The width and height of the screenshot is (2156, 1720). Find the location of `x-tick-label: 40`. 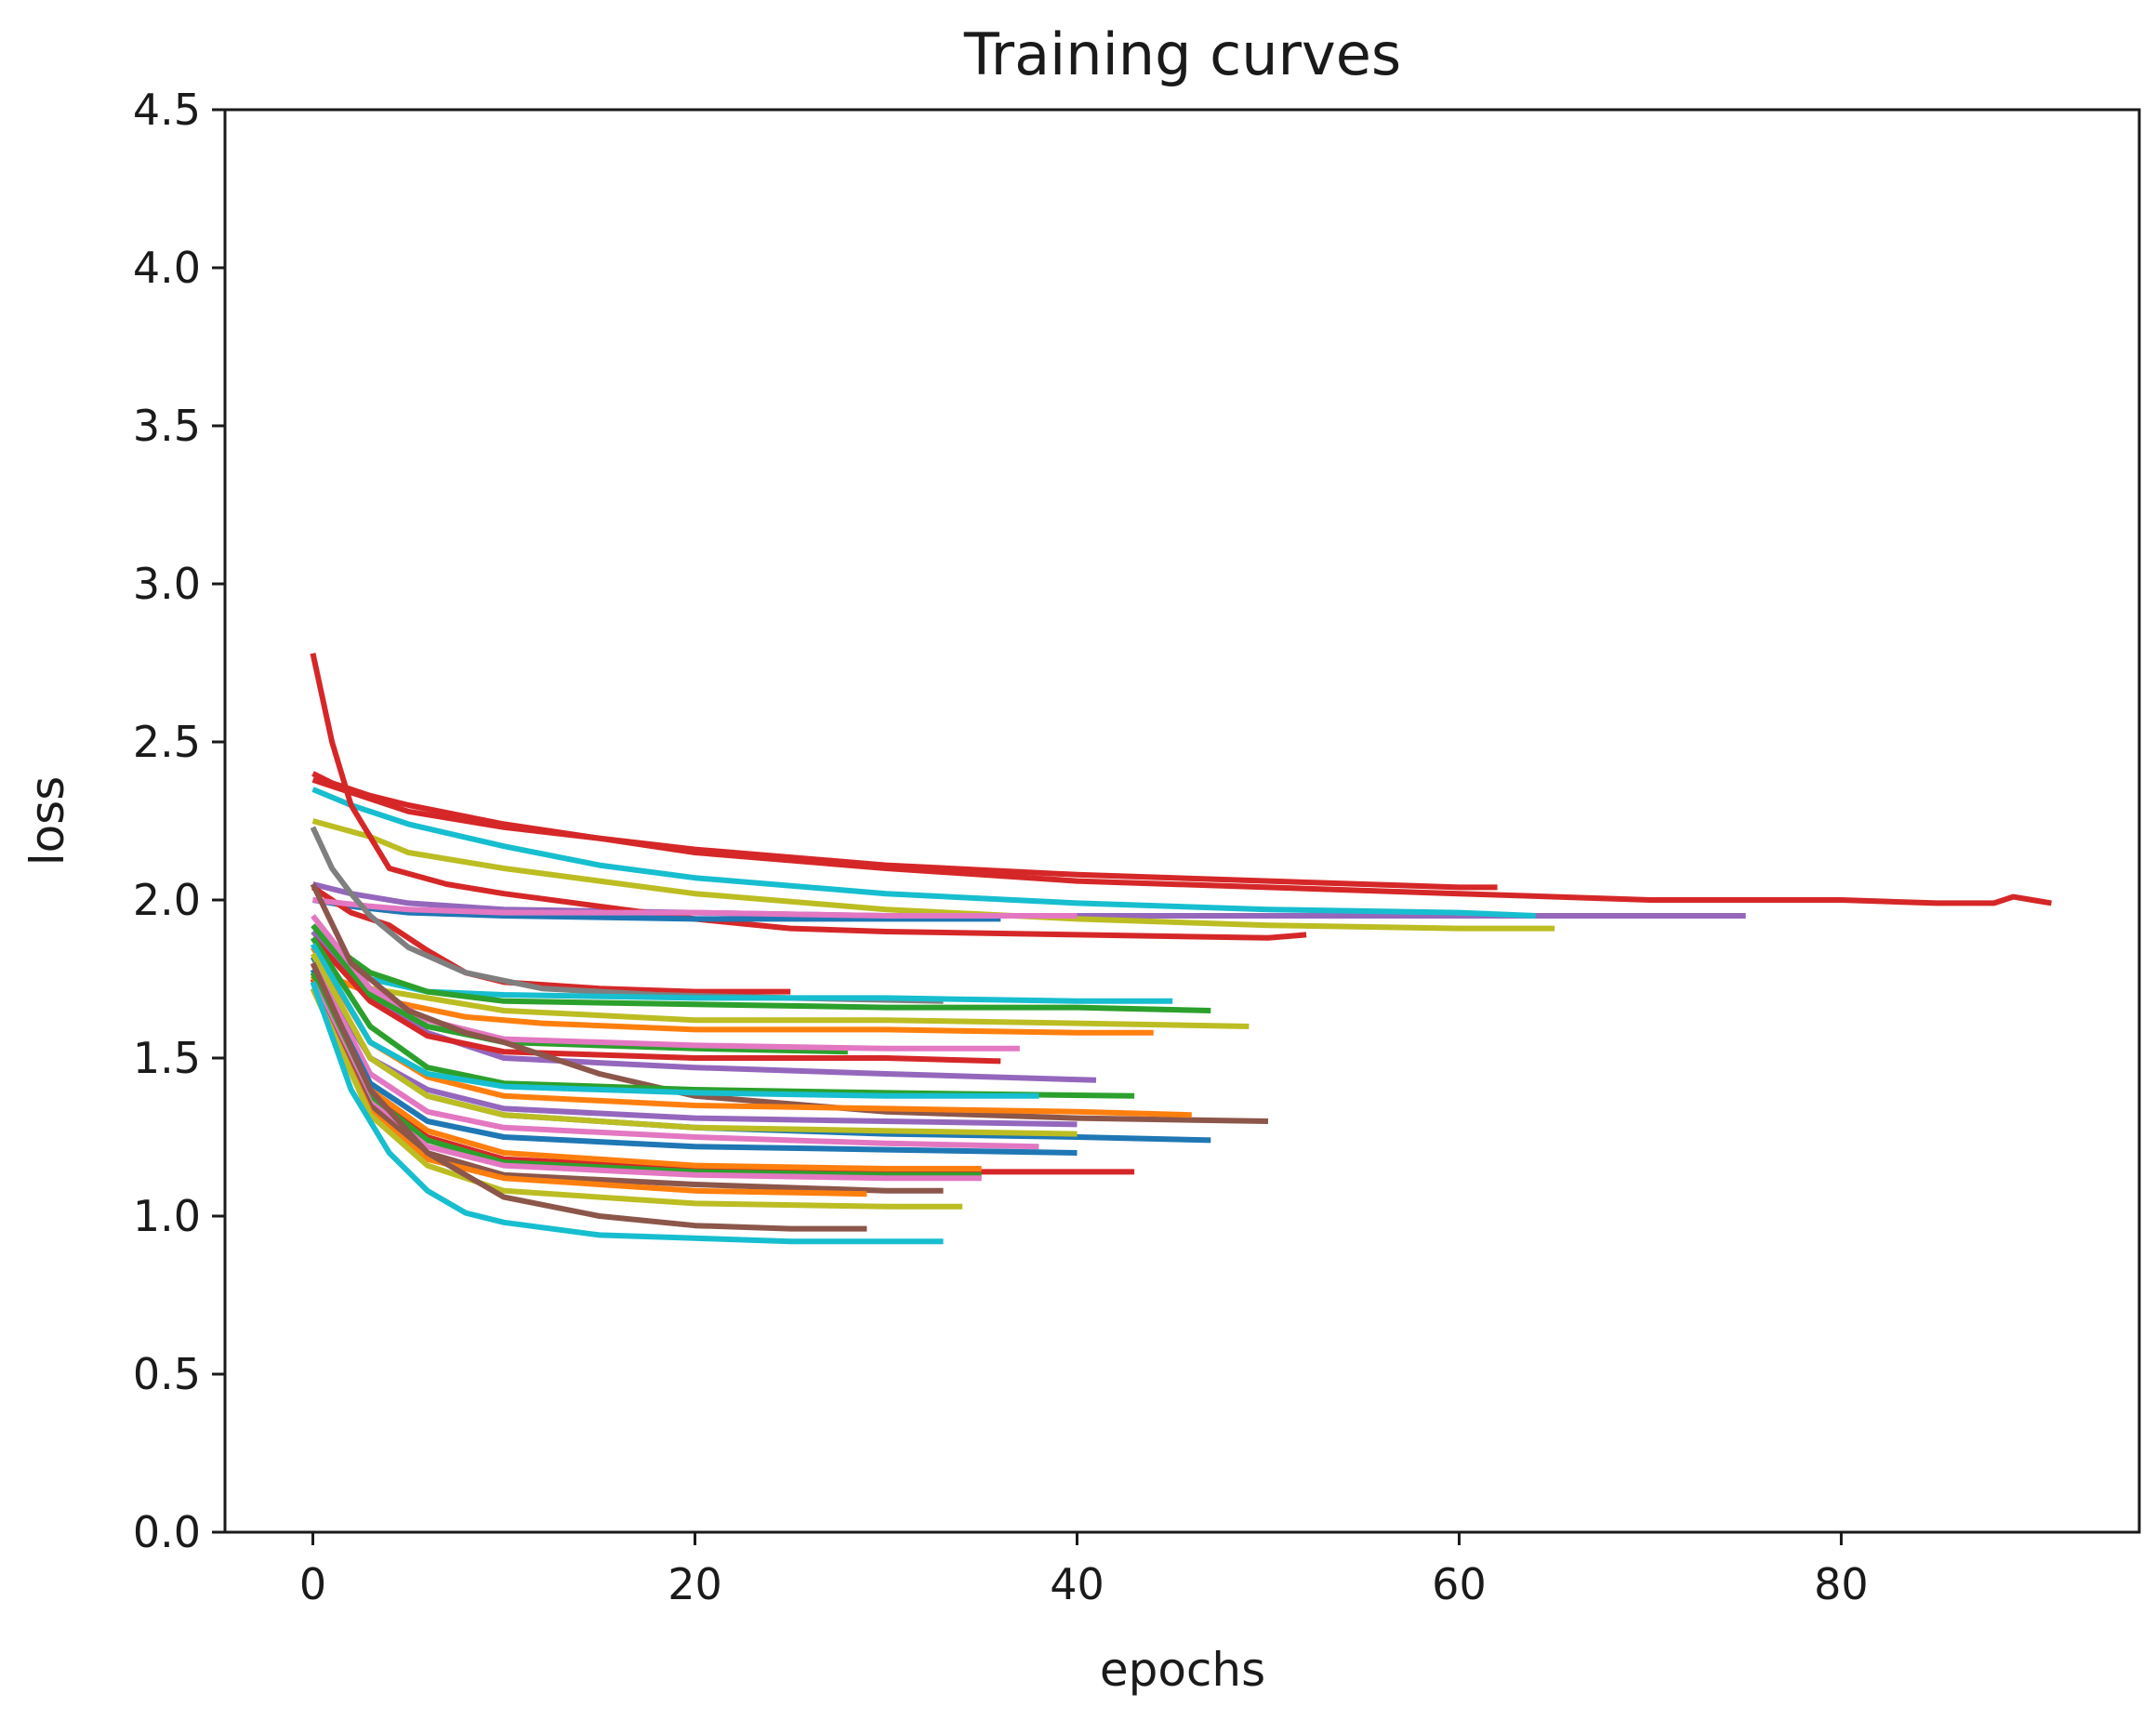

x-tick-label: 40 is located at coordinates (1077, 1584).